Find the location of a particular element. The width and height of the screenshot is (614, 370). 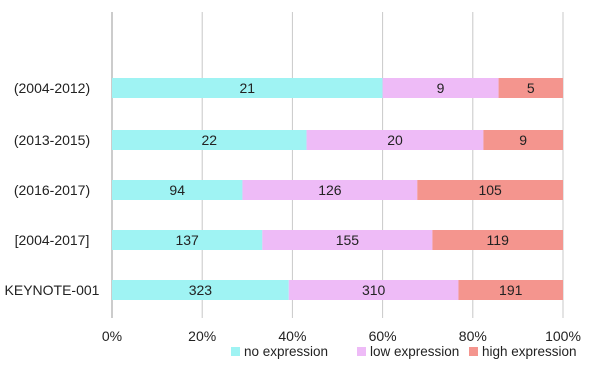

bar-value-label: 126 is located at coordinates (330, 190).